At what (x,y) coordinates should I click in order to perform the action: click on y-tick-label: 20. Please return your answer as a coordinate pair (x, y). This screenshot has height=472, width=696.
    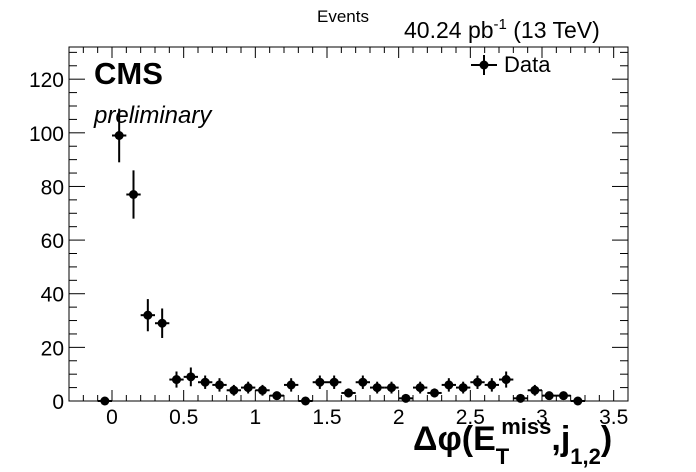
    Looking at the image, I should click on (52, 348).